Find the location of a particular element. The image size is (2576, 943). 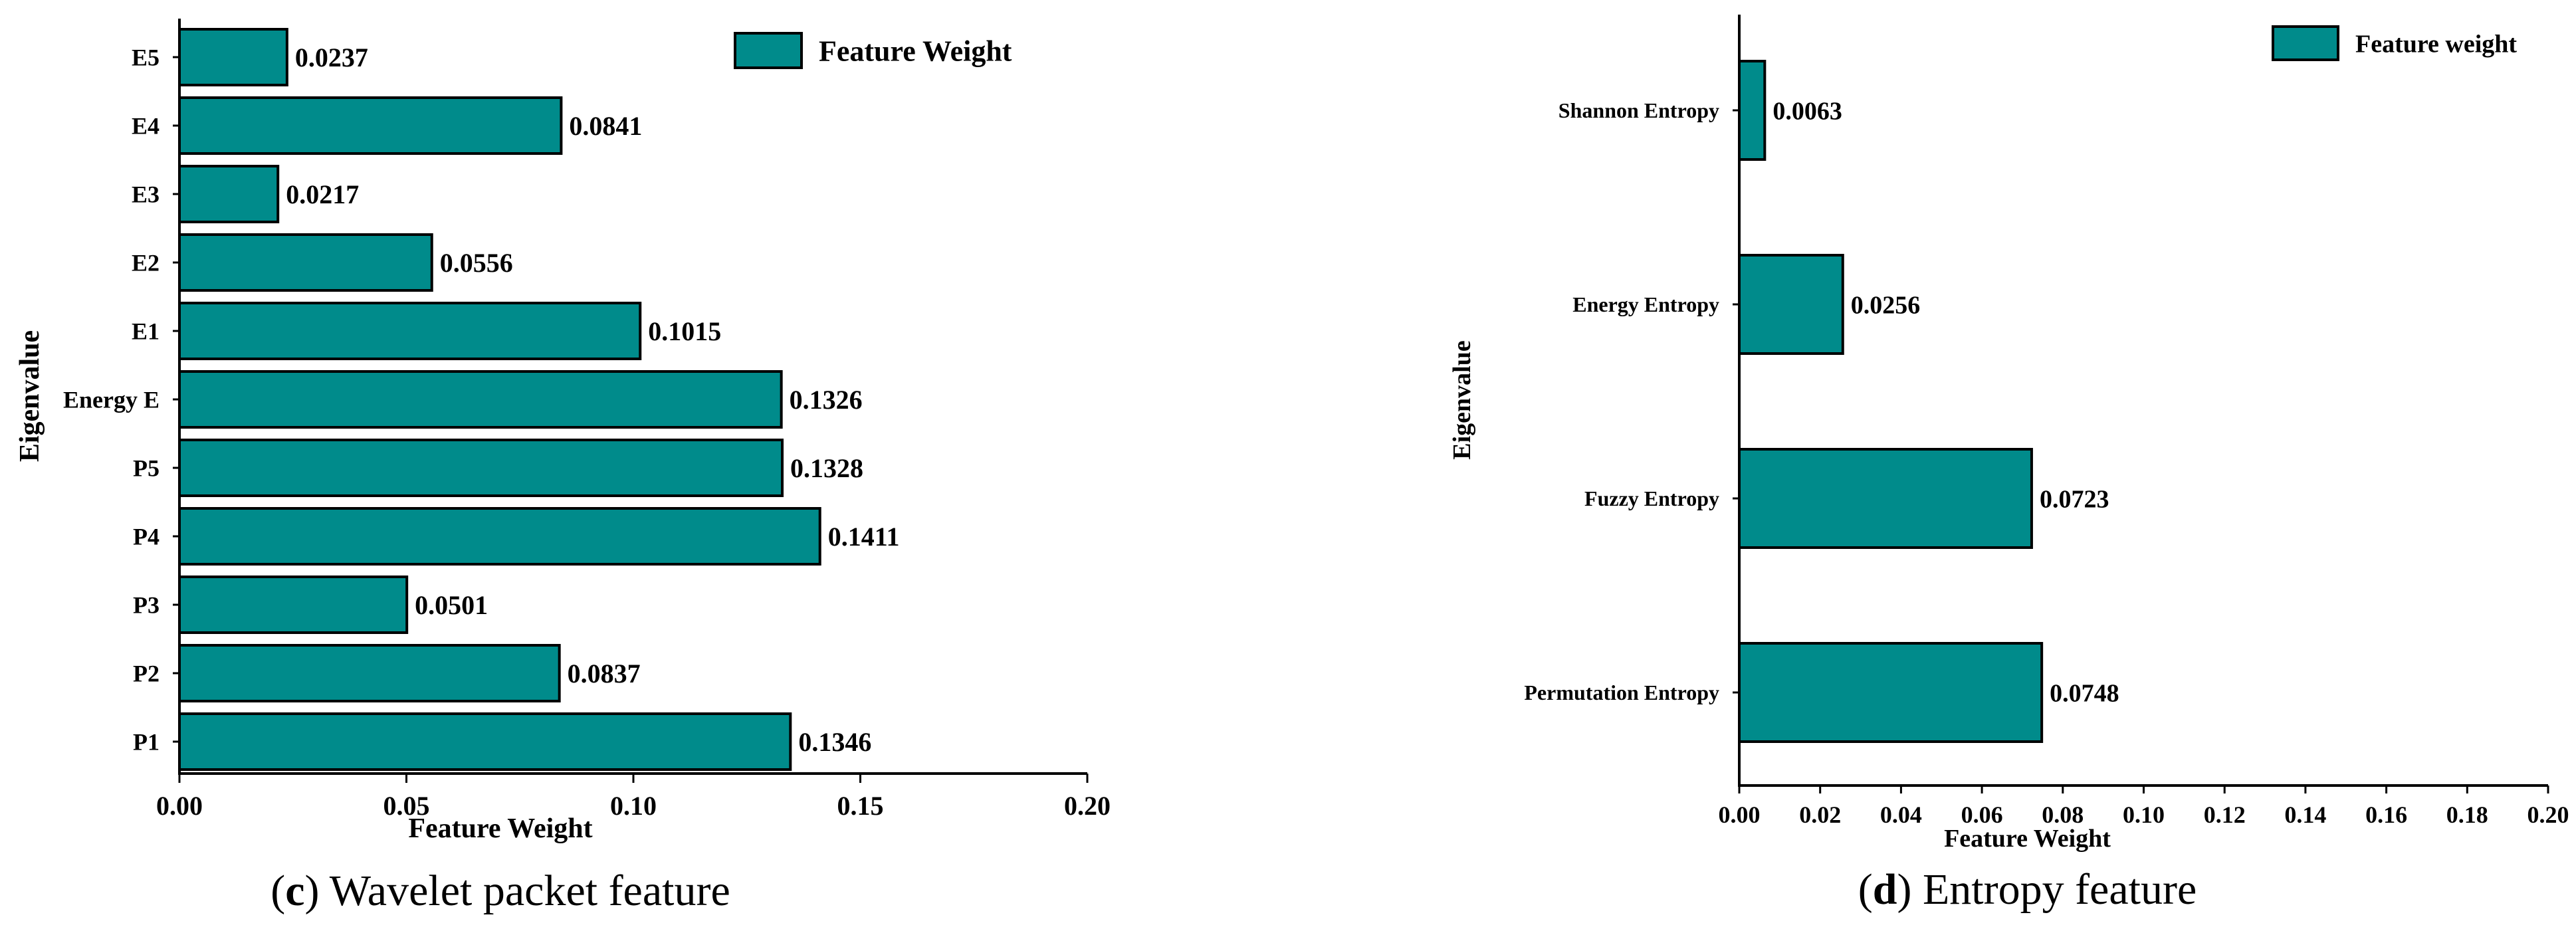

bar-p3 is located at coordinates (293, 605).